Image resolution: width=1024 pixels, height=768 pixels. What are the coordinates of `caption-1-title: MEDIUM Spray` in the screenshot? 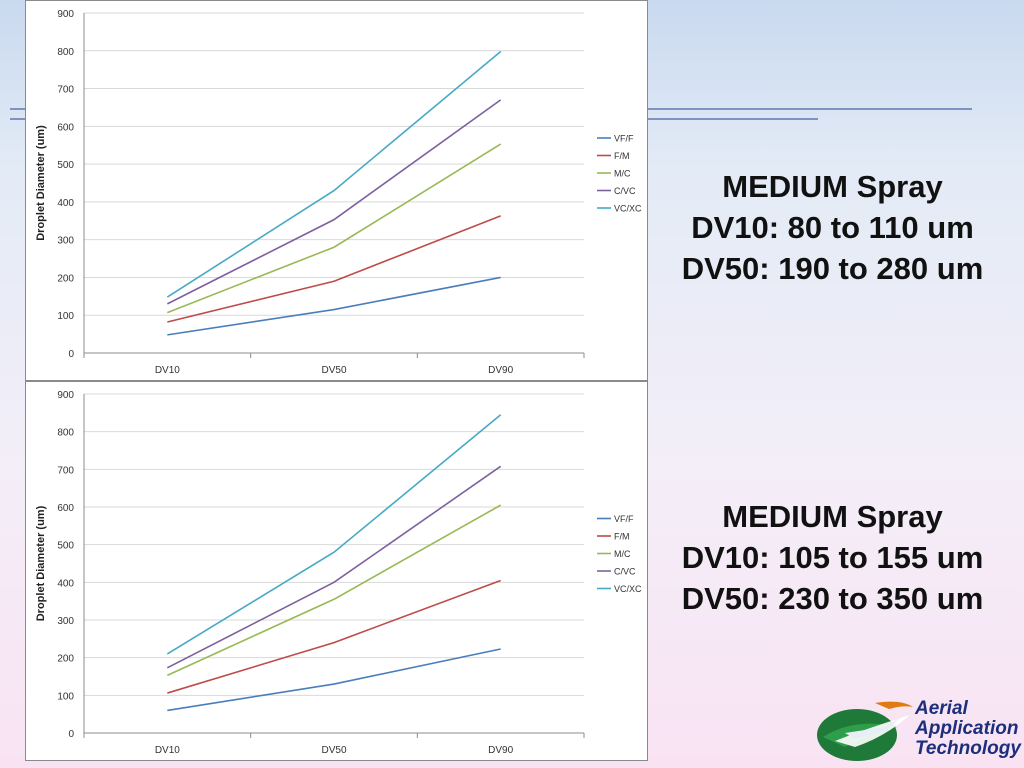 It's located at (832, 186).